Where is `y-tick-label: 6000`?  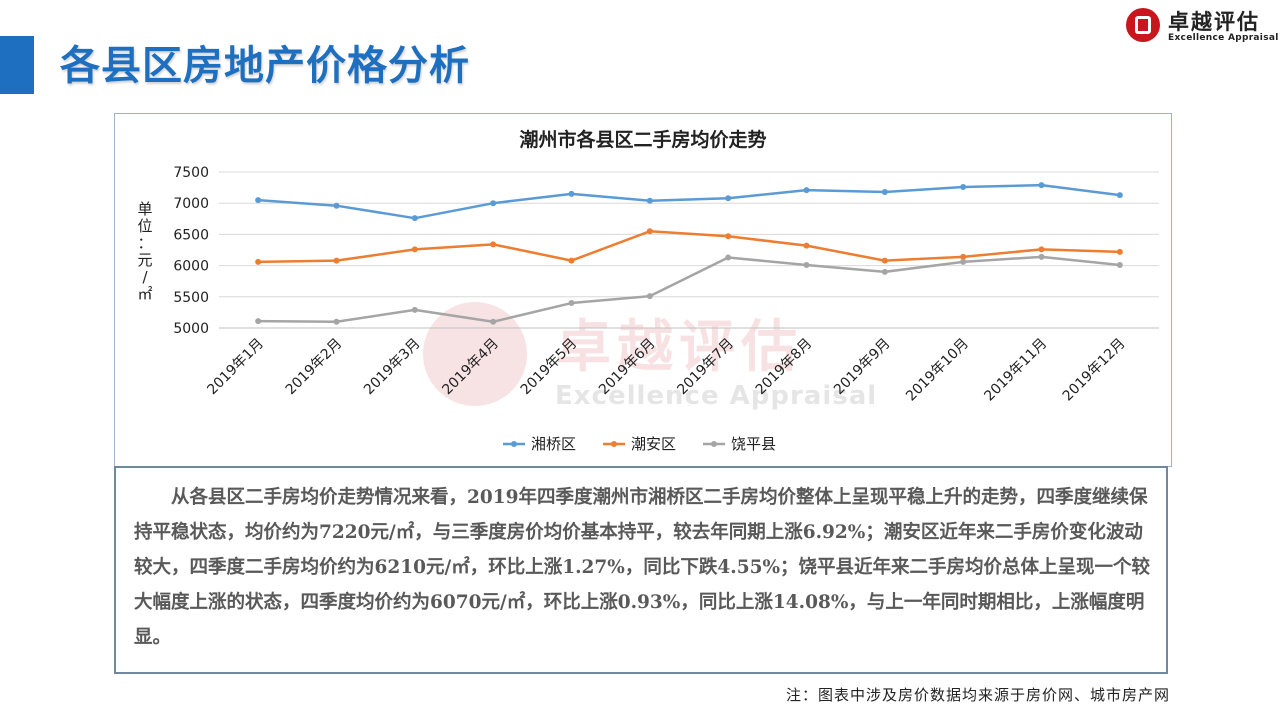 y-tick-label: 6000 is located at coordinates (191, 267).